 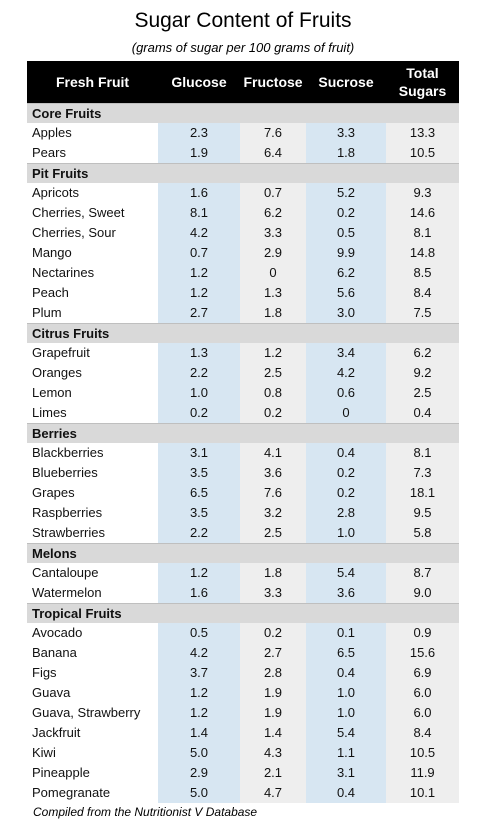 I want to click on fruit-name-cell: Guava, so click(x=92, y=693).